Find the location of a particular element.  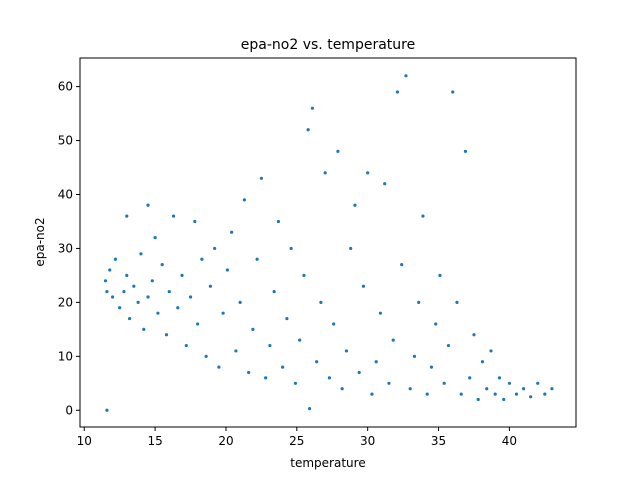

x-ticks: 10 15 20 25 30 35 40 is located at coordinates (297, 437).